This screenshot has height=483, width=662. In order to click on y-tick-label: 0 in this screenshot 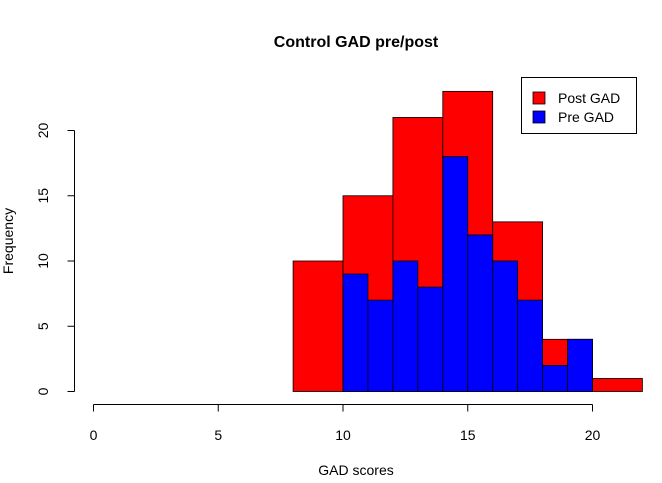, I will do `click(43, 391)`.